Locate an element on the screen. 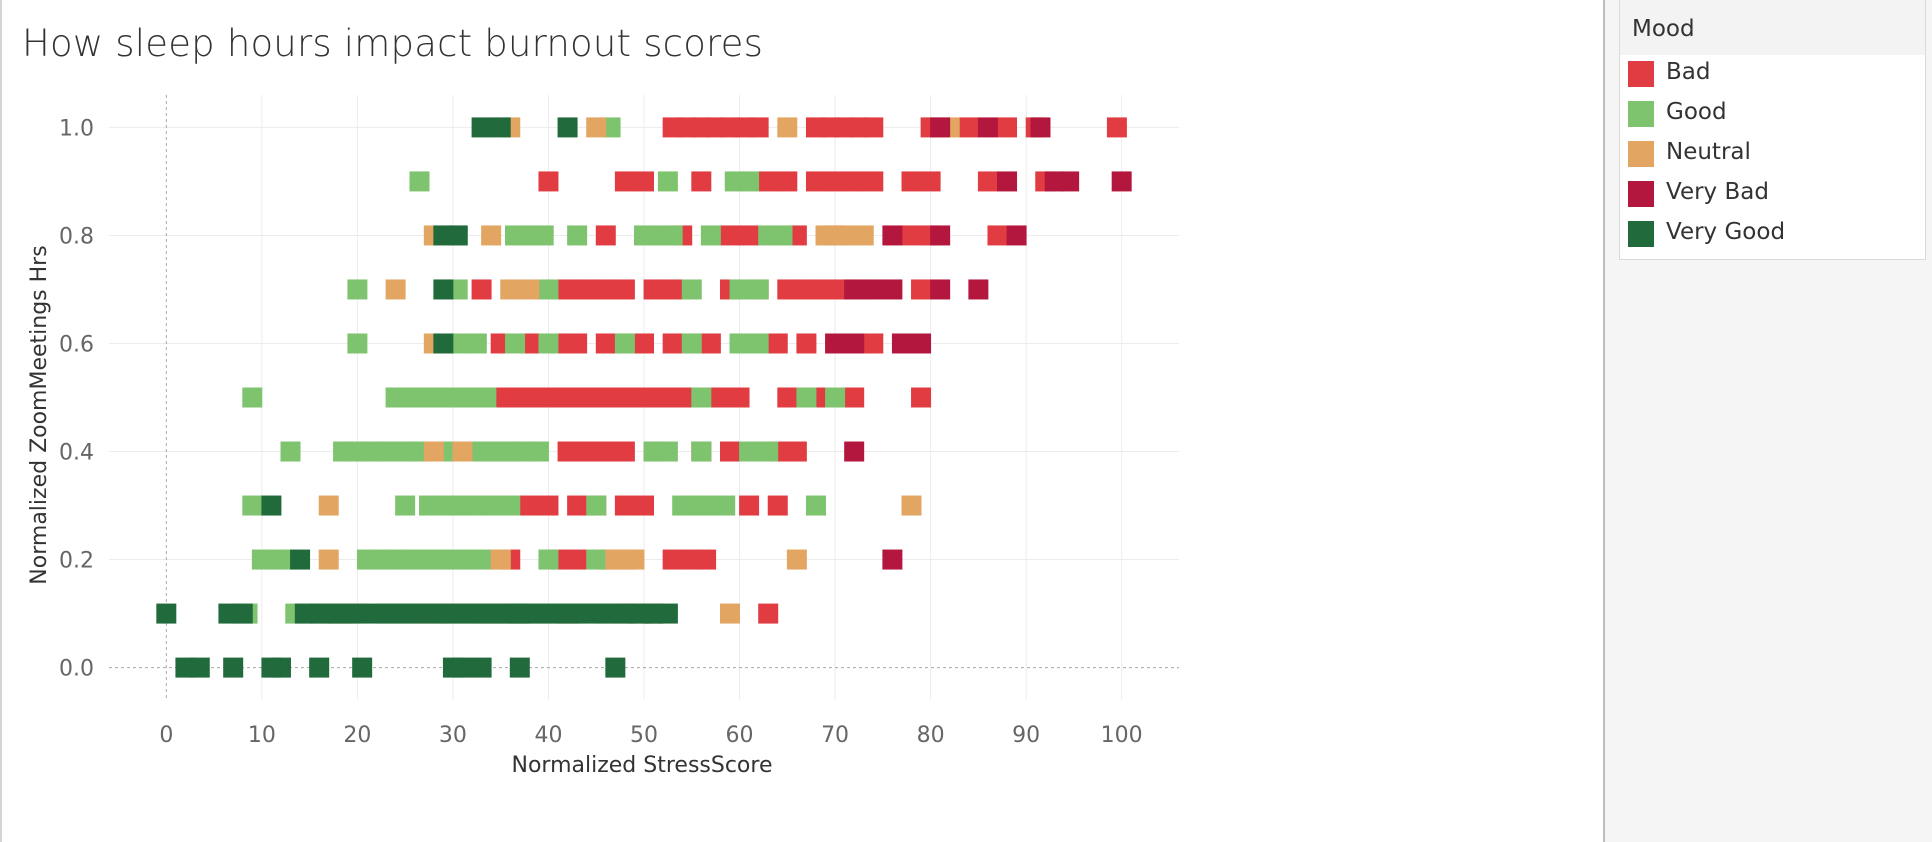 This screenshot has width=1932, height=842. legend-item-bad: Bad is located at coordinates (1772, 75).